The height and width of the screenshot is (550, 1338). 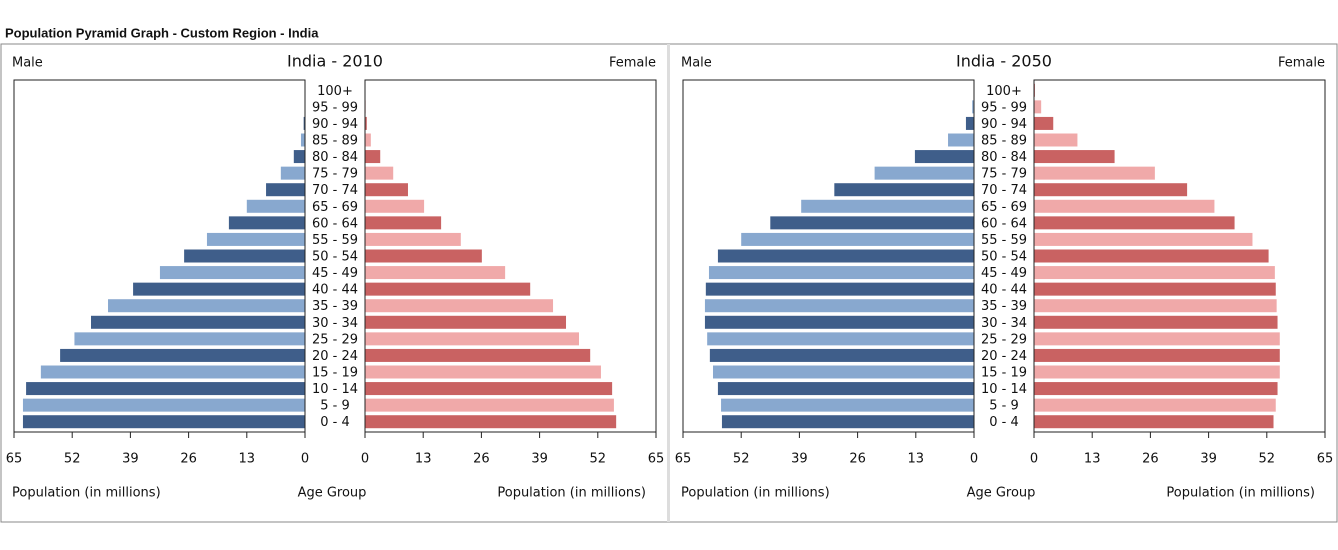 What do you see at coordinates (1004, 389) in the screenshot?
I see `age-label: 10 - 14` at bounding box center [1004, 389].